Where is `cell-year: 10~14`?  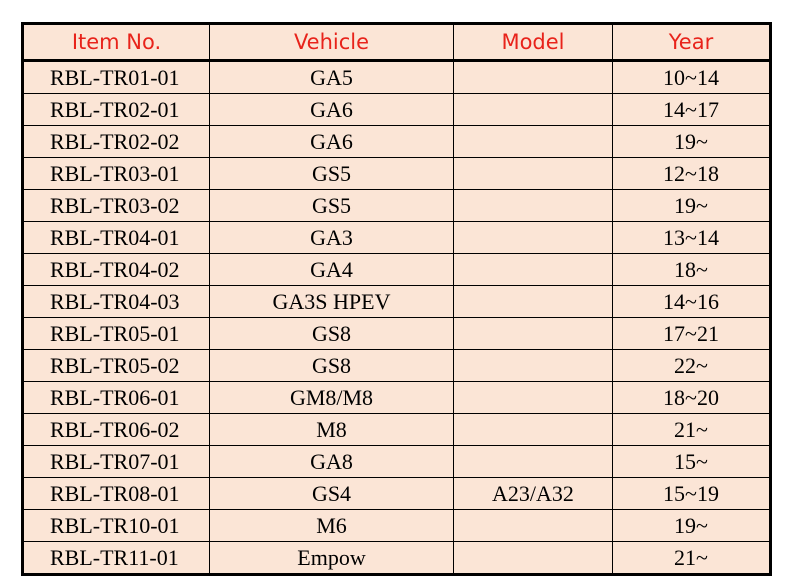
cell-year: 10~14 is located at coordinates (691, 77).